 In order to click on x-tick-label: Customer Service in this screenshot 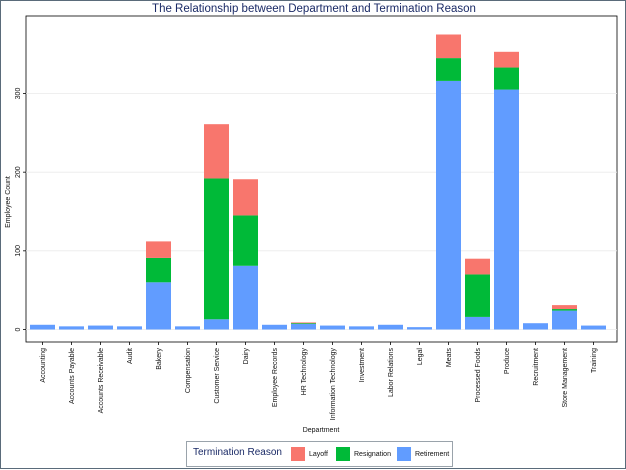, I will do `click(217, 376)`.